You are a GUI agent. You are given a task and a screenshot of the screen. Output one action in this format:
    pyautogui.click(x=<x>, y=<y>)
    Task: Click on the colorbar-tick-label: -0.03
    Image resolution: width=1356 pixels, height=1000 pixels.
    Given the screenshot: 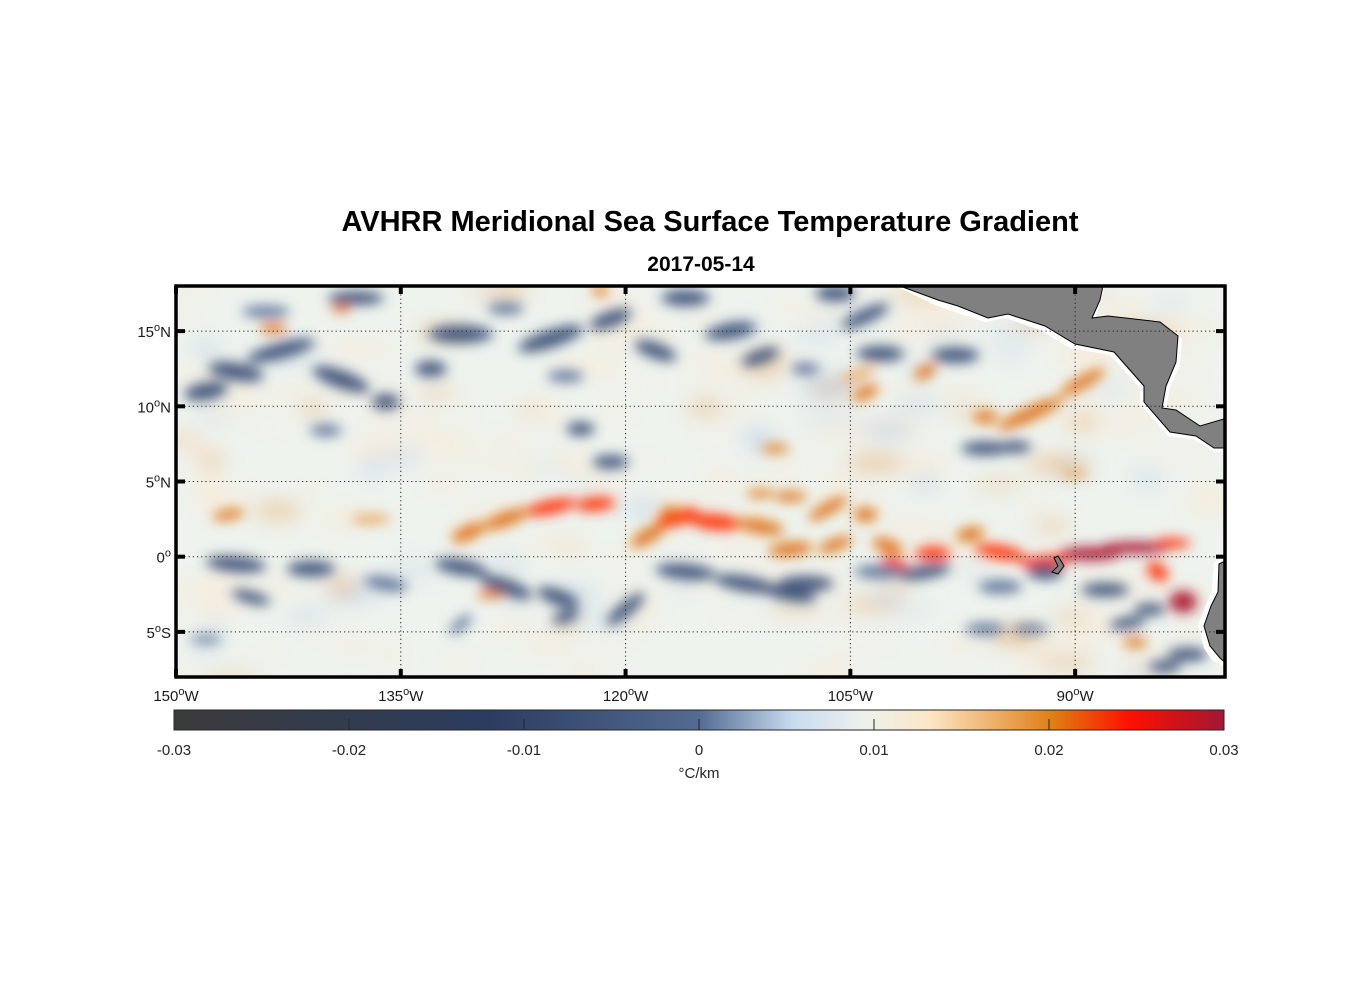 What is the action you would take?
    pyautogui.click(x=174, y=750)
    